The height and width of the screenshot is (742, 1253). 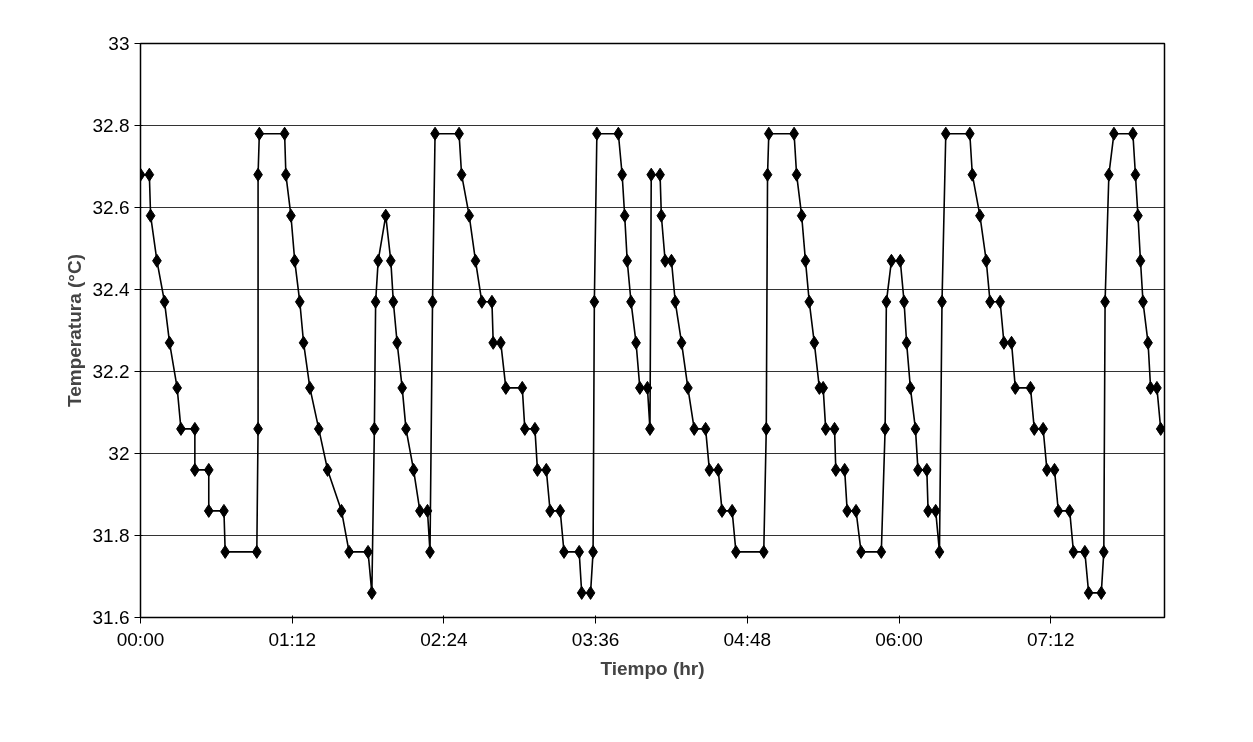 I want to click on y-tick-label: 31.6, so click(x=111, y=617).